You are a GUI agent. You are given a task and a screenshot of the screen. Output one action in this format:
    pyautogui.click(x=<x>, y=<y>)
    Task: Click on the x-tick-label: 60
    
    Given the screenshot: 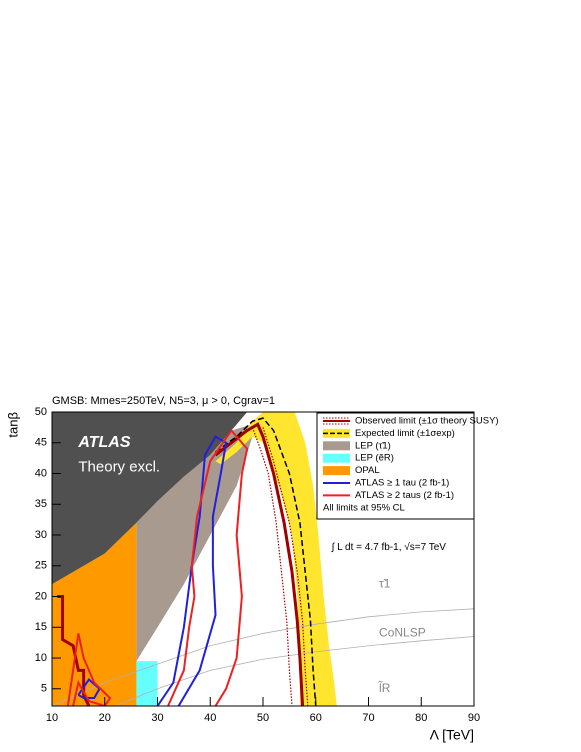 What is the action you would take?
    pyautogui.click(x=316, y=718)
    